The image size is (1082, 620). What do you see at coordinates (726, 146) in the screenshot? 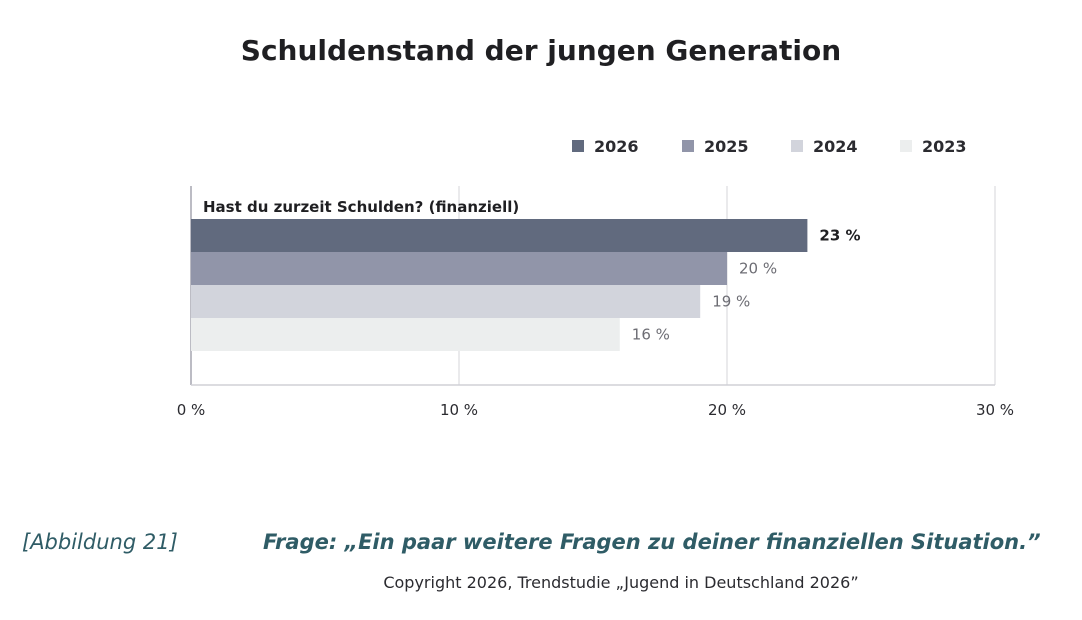
I see `legend-label: 2025` at bounding box center [726, 146].